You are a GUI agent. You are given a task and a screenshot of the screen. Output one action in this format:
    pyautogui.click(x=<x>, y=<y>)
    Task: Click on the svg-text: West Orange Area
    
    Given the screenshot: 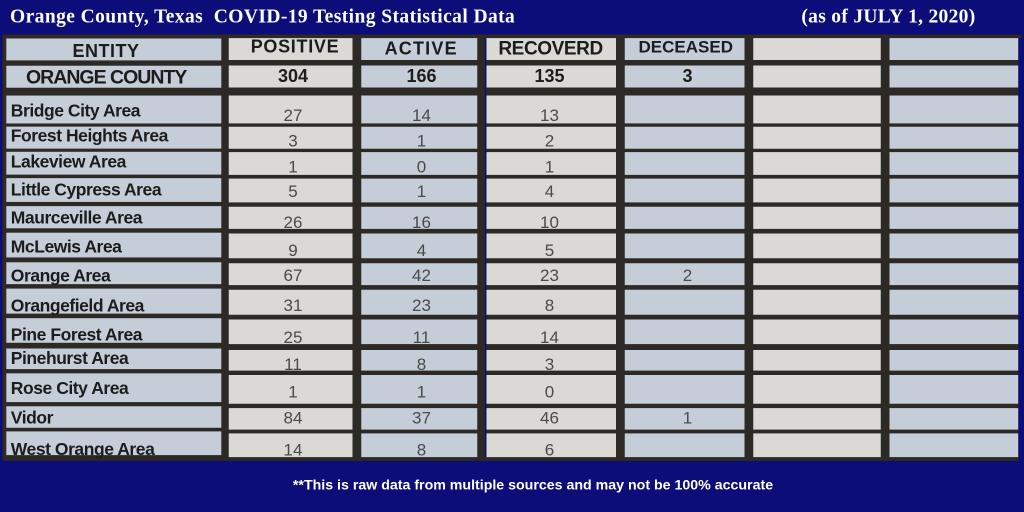 What is the action you would take?
    pyautogui.click(x=83, y=449)
    